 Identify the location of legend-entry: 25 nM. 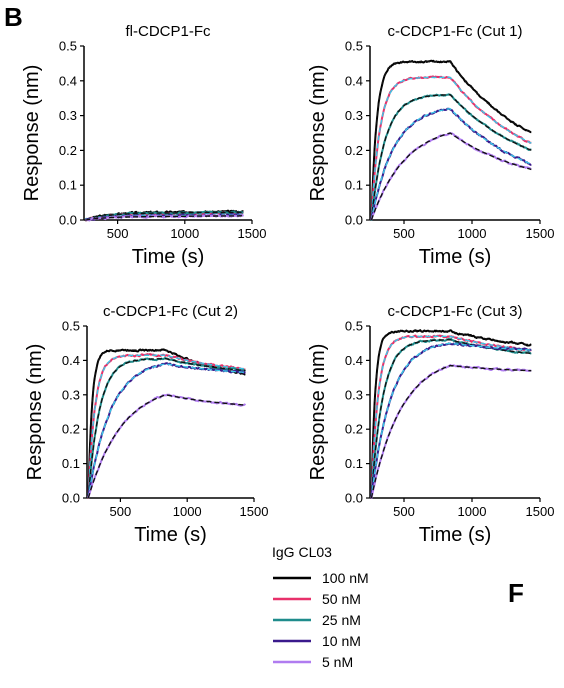
(341, 620).